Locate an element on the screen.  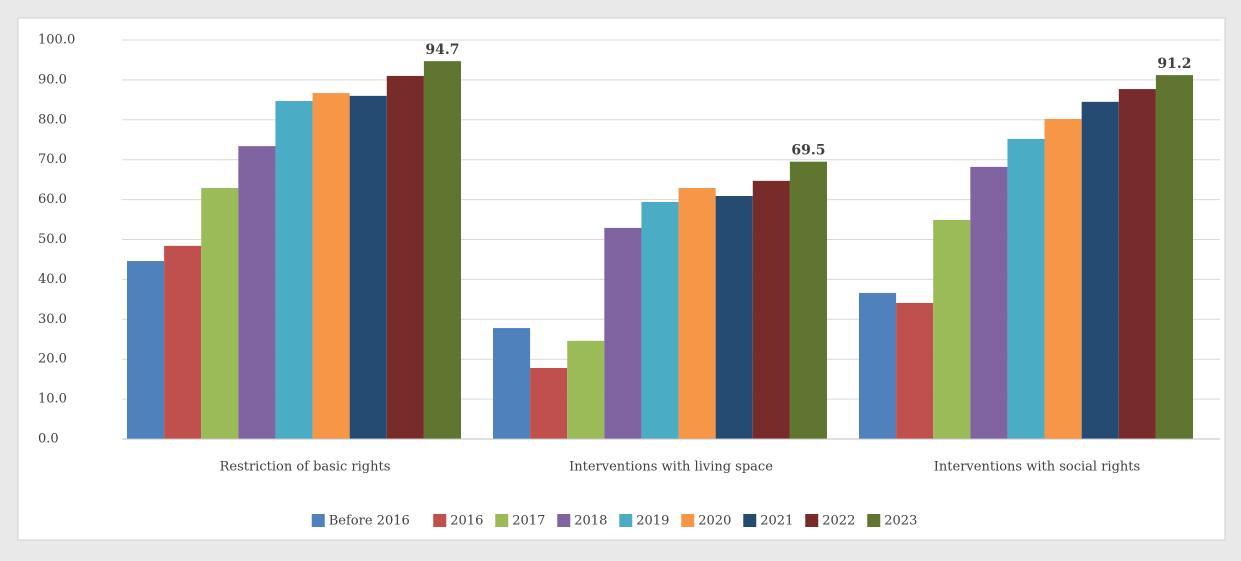
data-label: 94.7 is located at coordinates (442, 50).